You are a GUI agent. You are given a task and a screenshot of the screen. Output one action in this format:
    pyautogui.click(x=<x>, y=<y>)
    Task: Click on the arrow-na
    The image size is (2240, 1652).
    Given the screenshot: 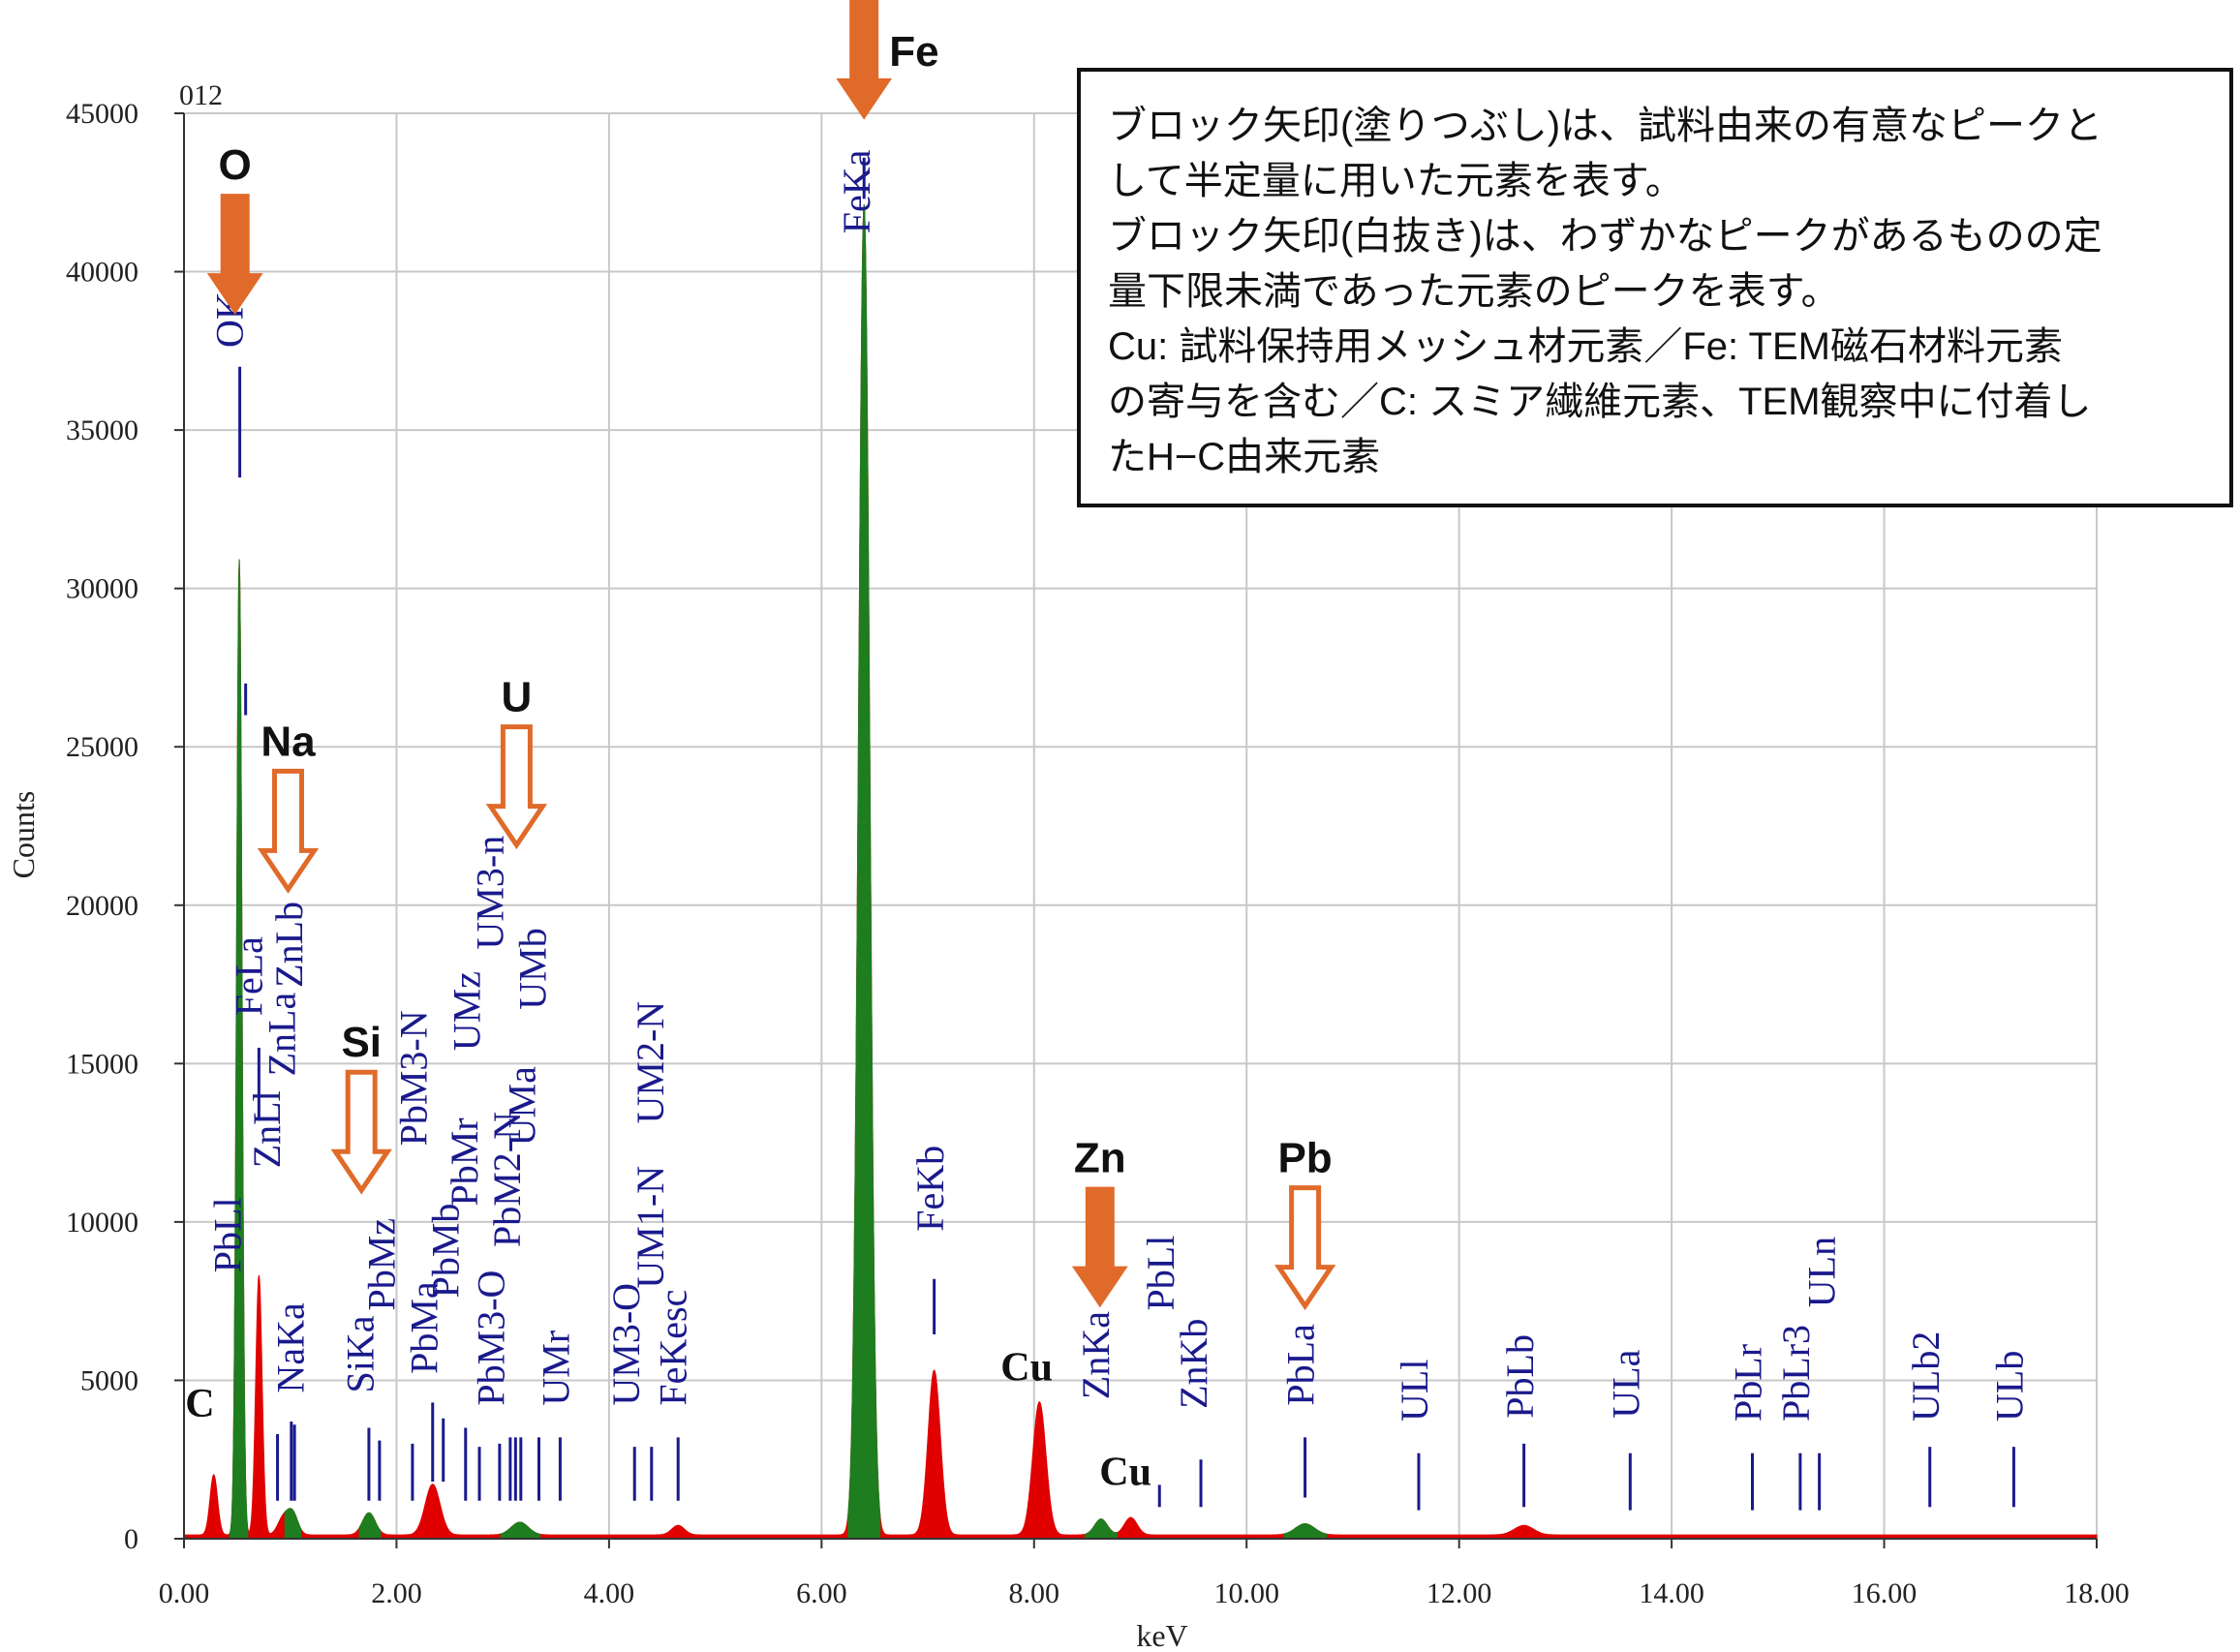 What is the action you would take?
    pyautogui.click(x=288, y=831)
    